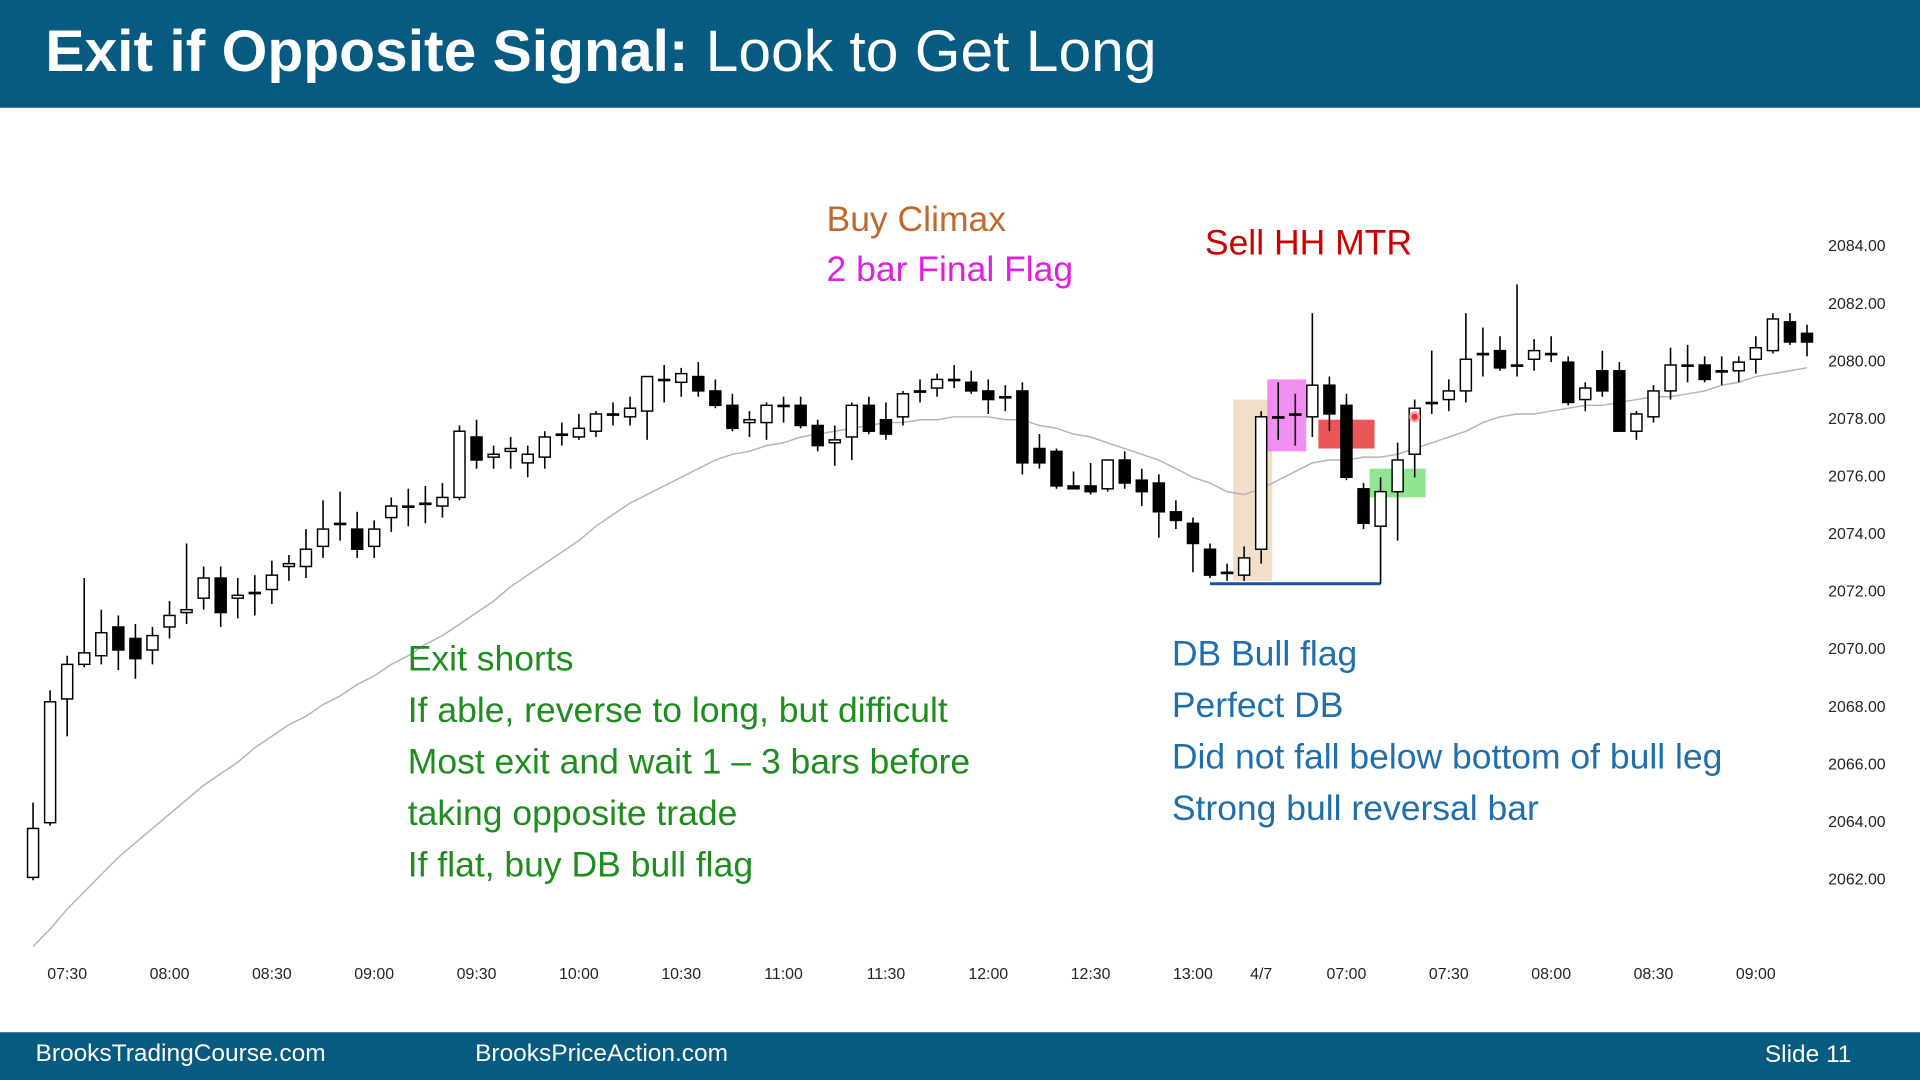 The width and height of the screenshot is (1920, 1080). I want to click on y-tick-label: 2064.00, so click(1857, 822).